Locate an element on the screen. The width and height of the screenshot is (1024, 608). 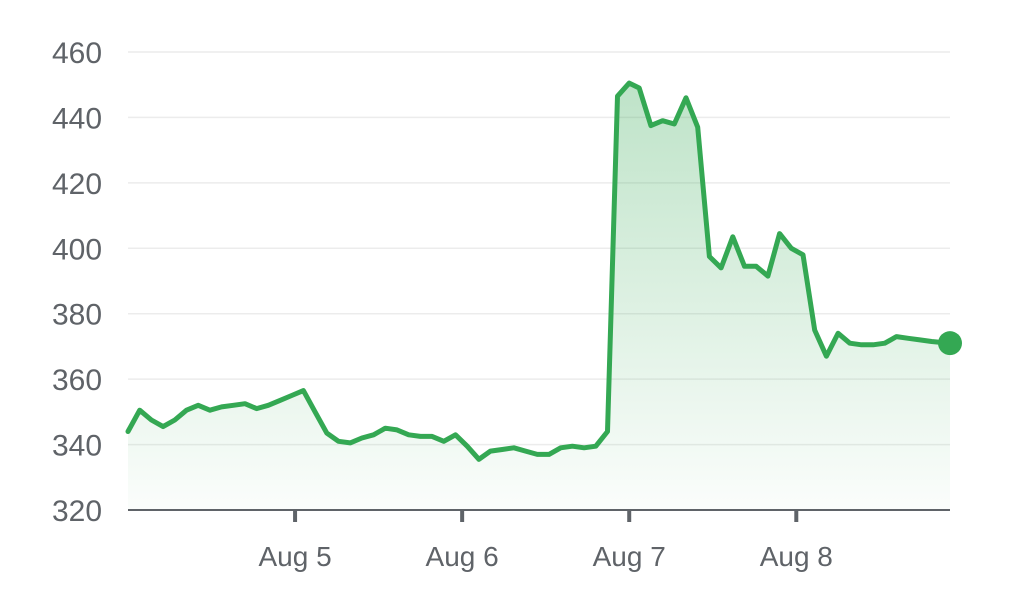
x-tick-label: Aug 6 is located at coordinates (462, 556).